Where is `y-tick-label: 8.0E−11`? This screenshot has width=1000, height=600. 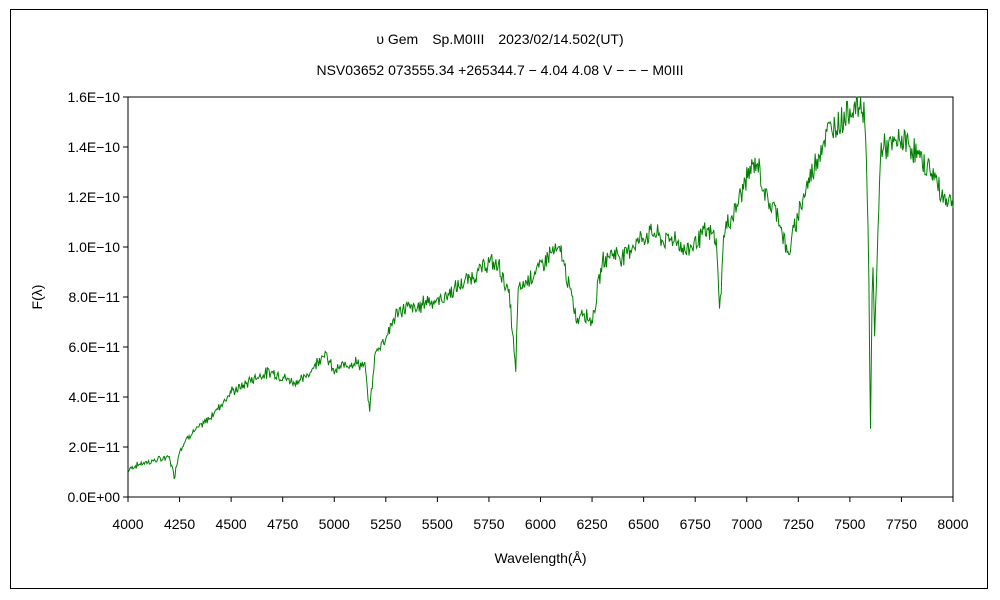 y-tick-label: 8.0E−11 is located at coordinates (94, 297).